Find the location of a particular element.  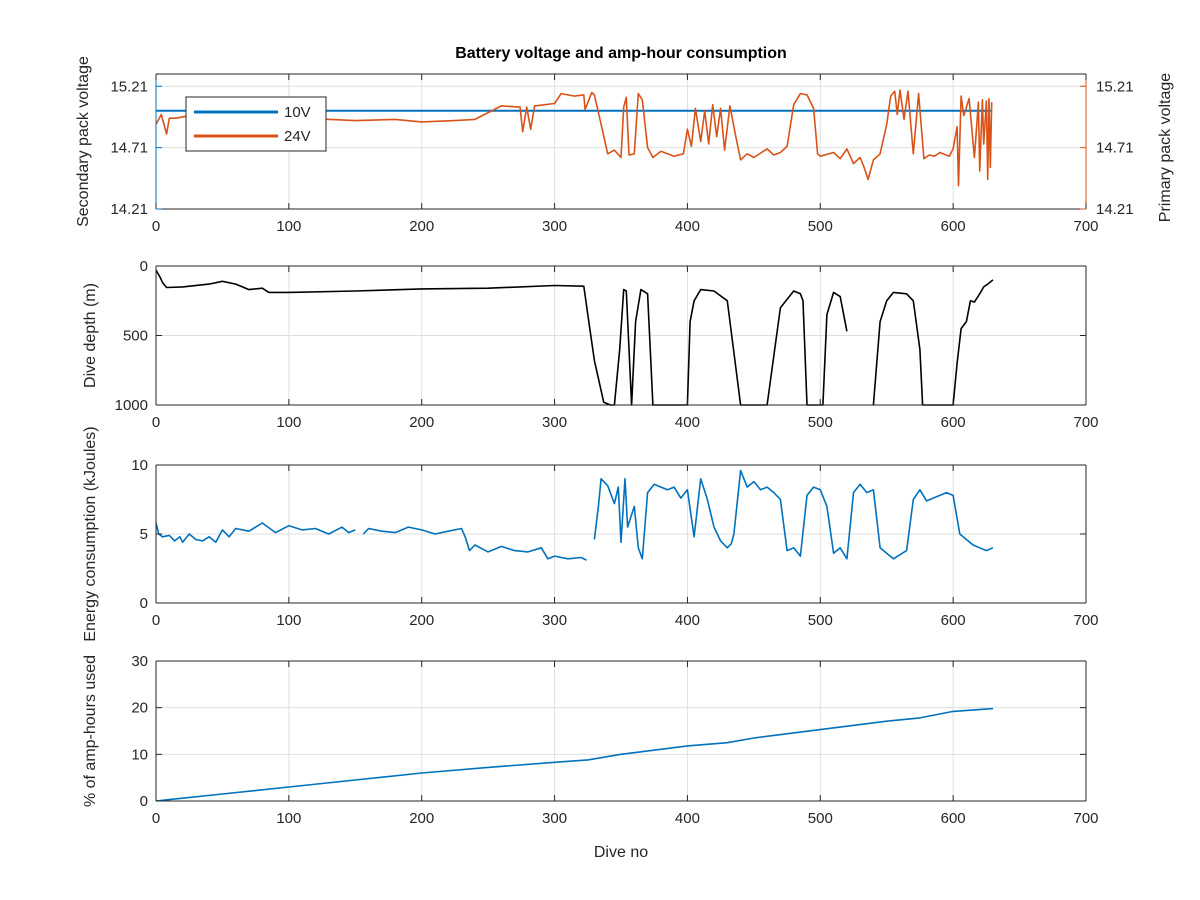

y-tick-label: 5 is located at coordinates (144, 534).